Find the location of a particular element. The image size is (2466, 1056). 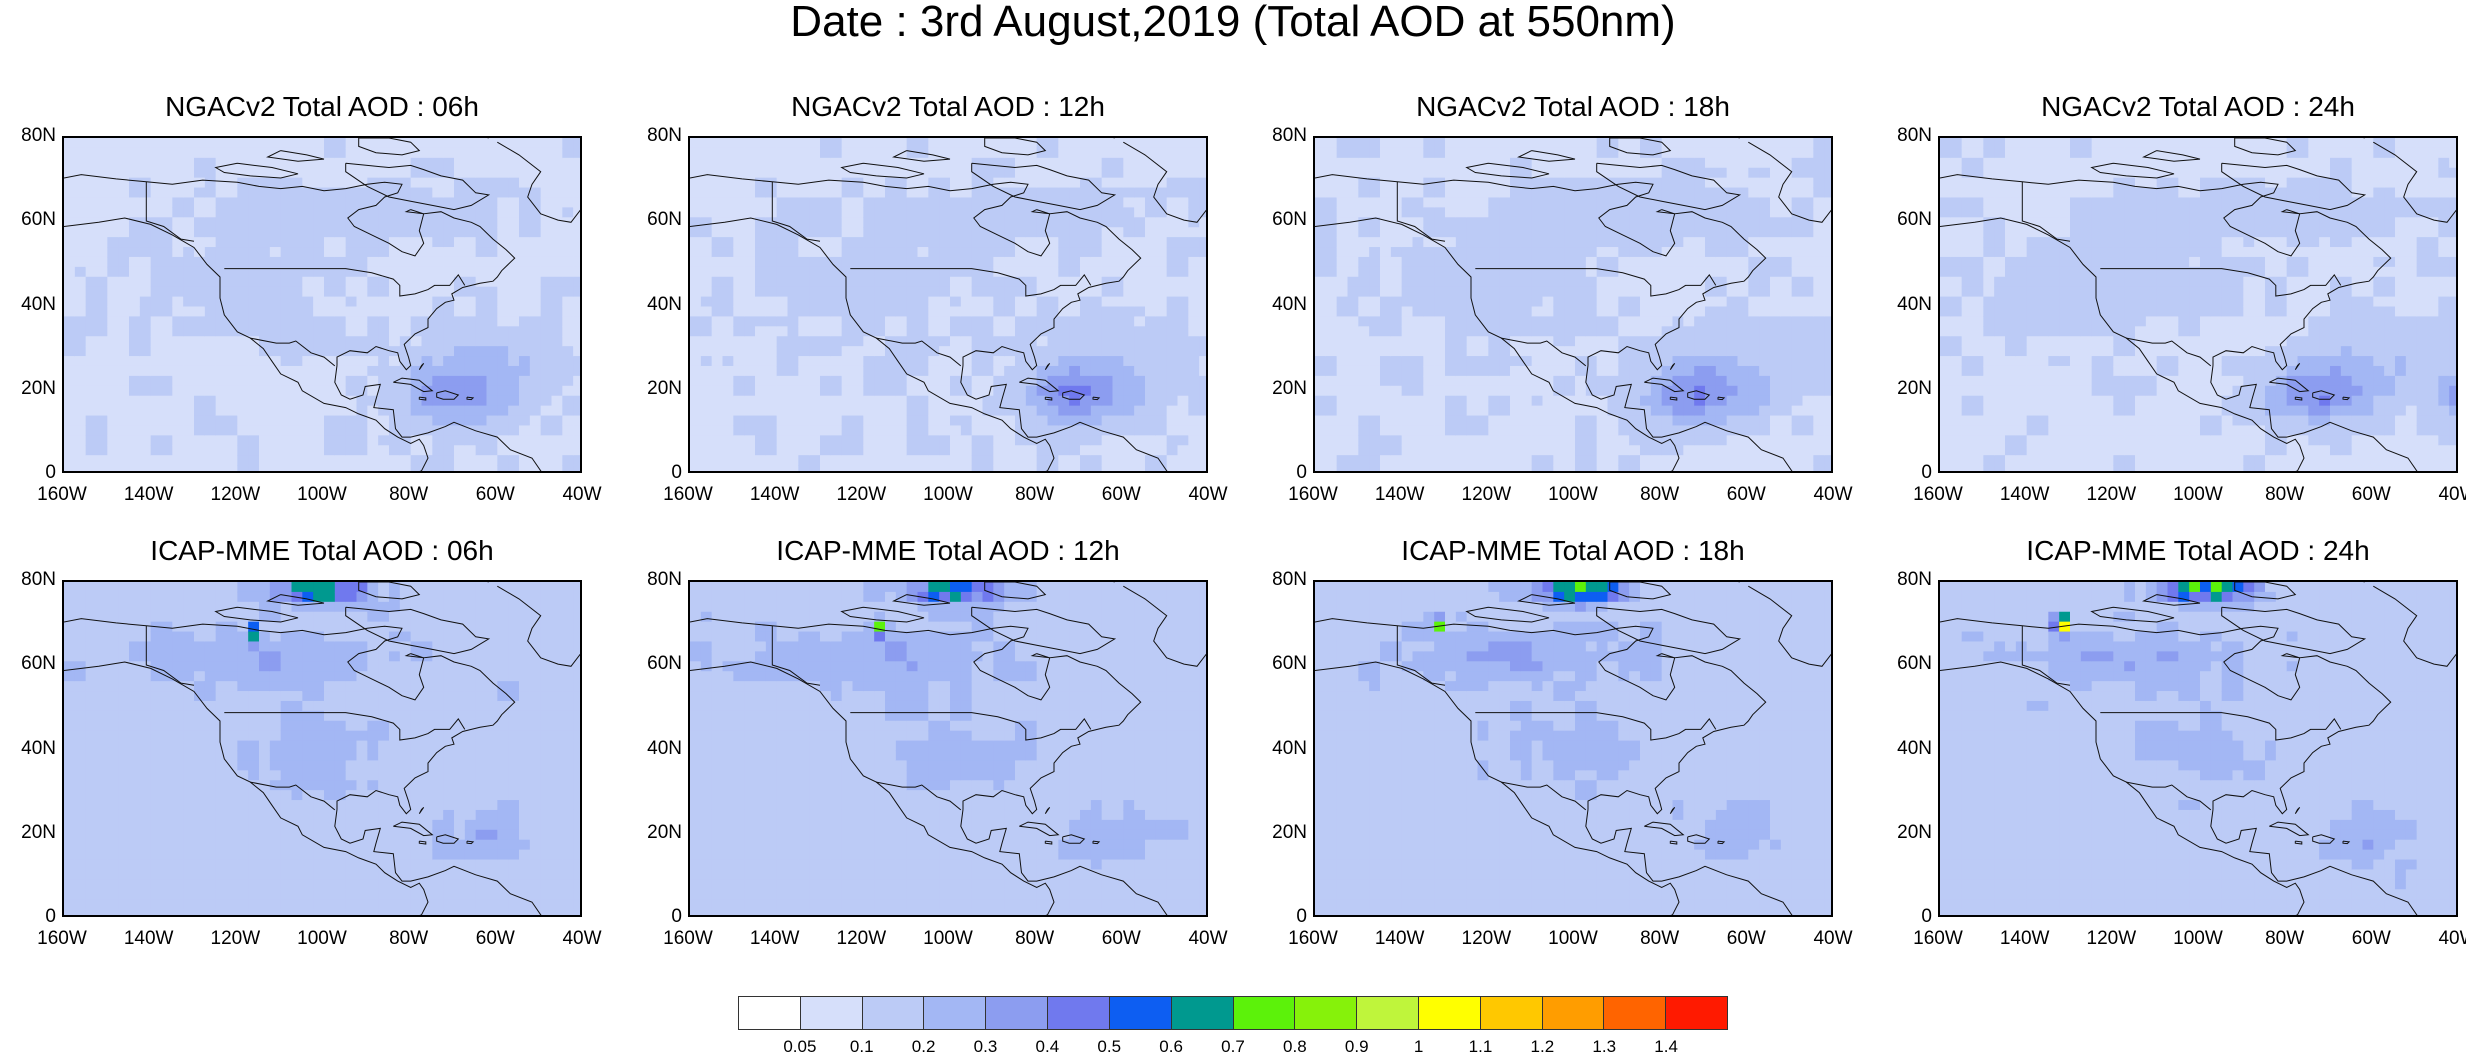

panel-title: ICAP-MME Total AOD : 12h is located at coordinates (948, 550).